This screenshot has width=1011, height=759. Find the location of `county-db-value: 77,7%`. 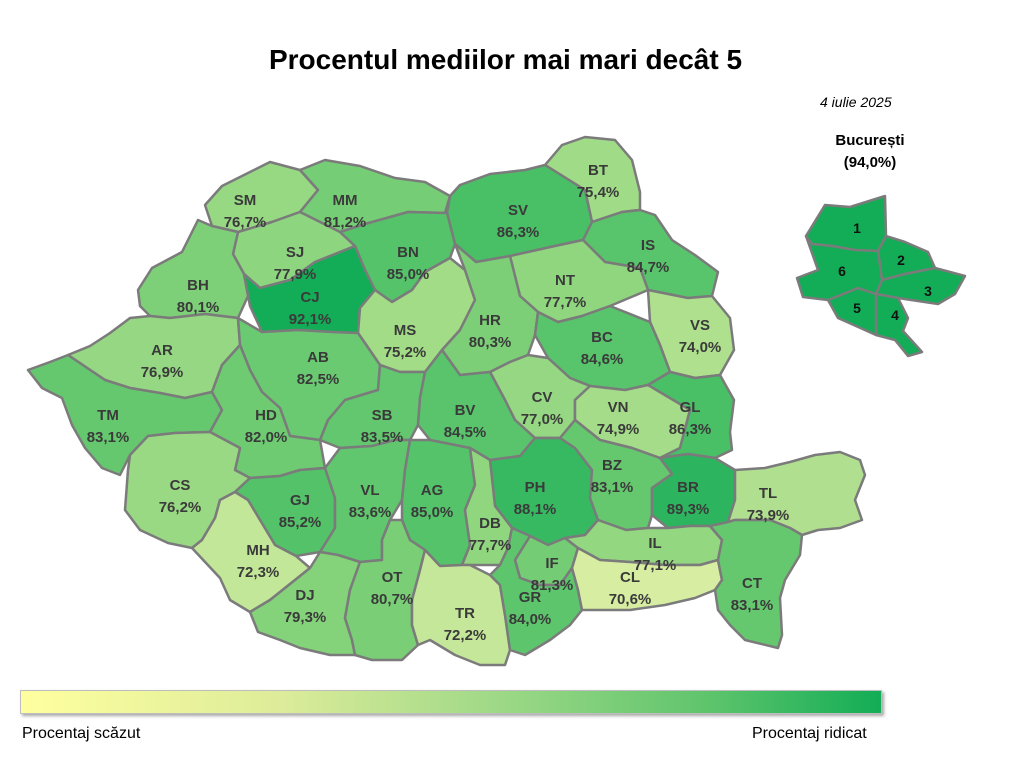

county-db-value: 77,7% is located at coordinates (490, 545).